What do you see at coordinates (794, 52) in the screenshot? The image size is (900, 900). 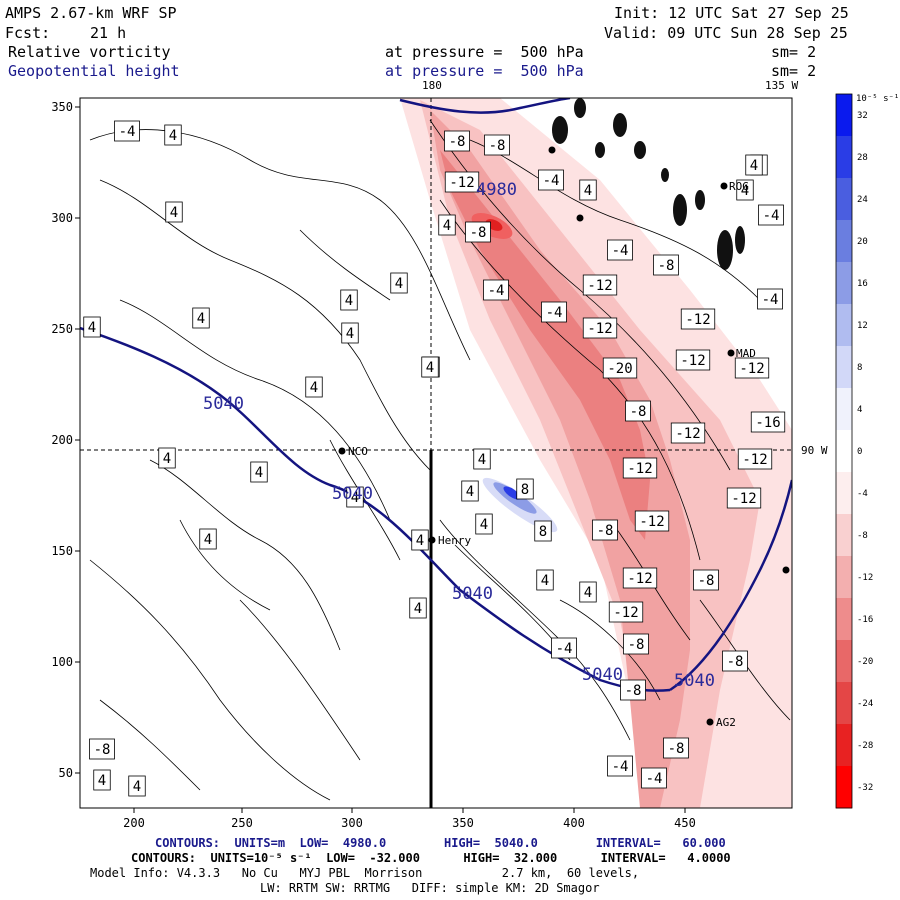 I see `field-vorticity-sm: sm= 2` at bounding box center [794, 52].